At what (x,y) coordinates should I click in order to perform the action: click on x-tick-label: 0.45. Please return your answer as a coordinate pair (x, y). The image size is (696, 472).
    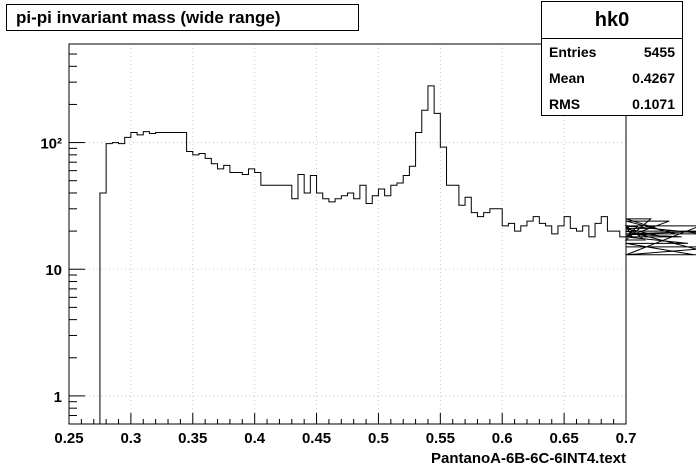
    Looking at the image, I should click on (316, 438).